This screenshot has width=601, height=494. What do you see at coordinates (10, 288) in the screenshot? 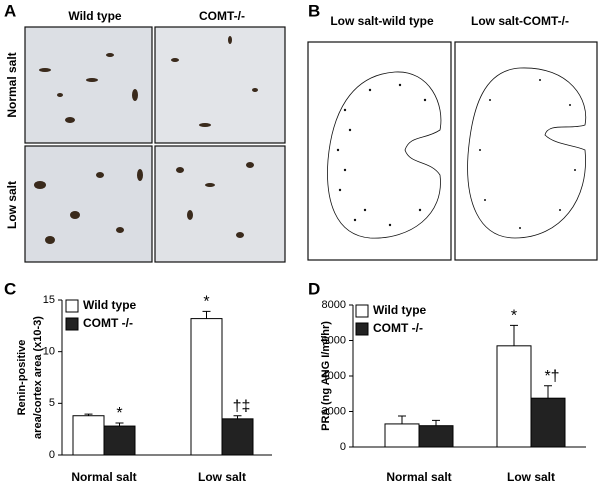
I see `panel-label: C` at bounding box center [10, 288].